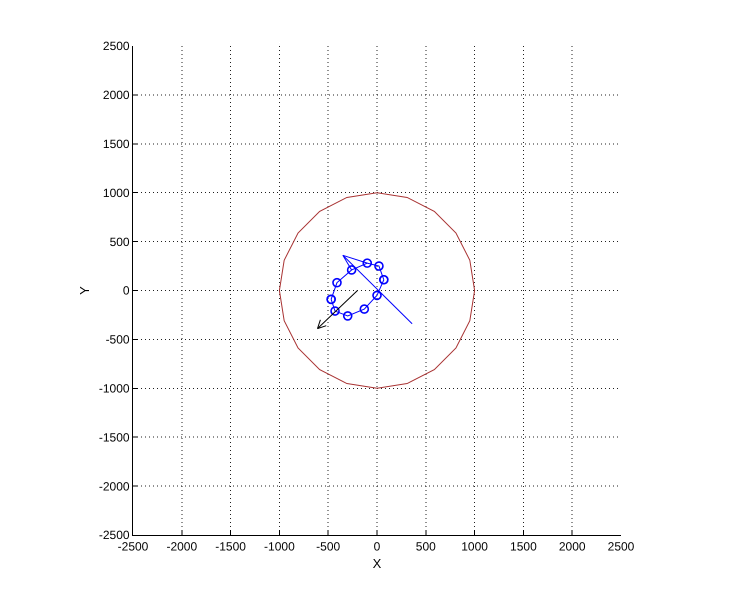 The height and width of the screenshot is (600, 729). What do you see at coordinates (474, 546) in the screenshot?
I see `x-tick-label: 1000` at bounding box center [474, 546].